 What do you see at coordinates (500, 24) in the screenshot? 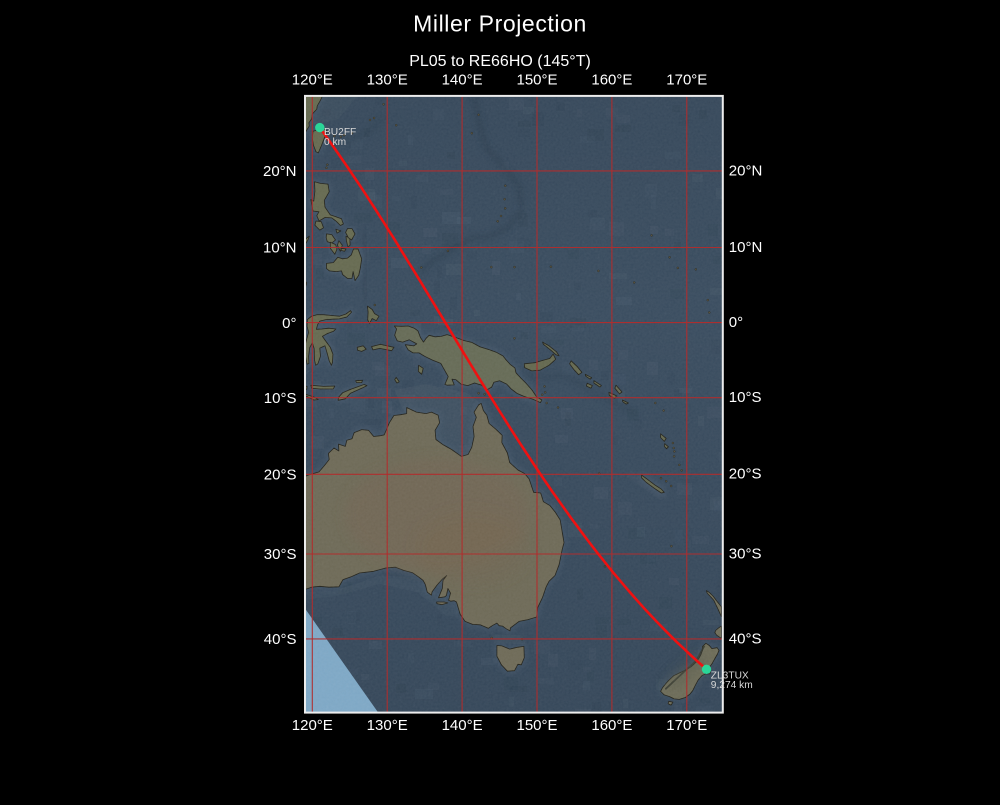
I see `svg-text: Miller Projection` at bounding box center [500, 24].